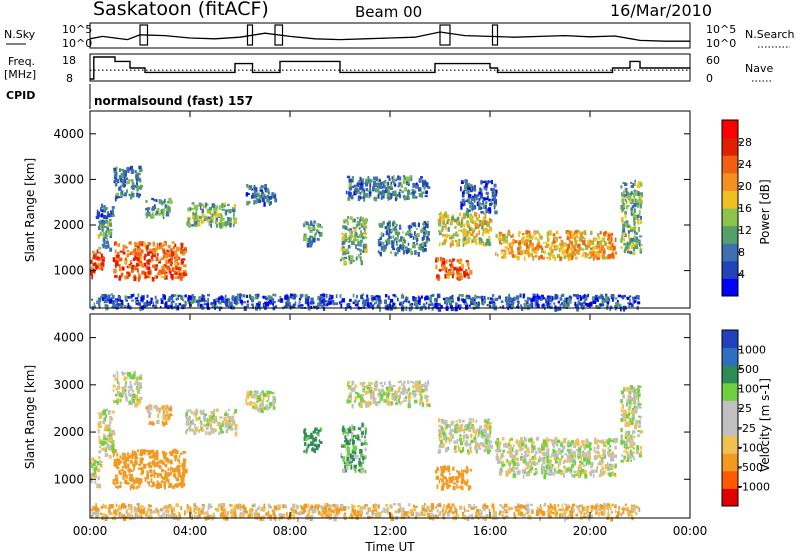  Describe the element at coordinates (745, 230) in the screenshot. I see `colorbar-tick-label: 12` at that location.